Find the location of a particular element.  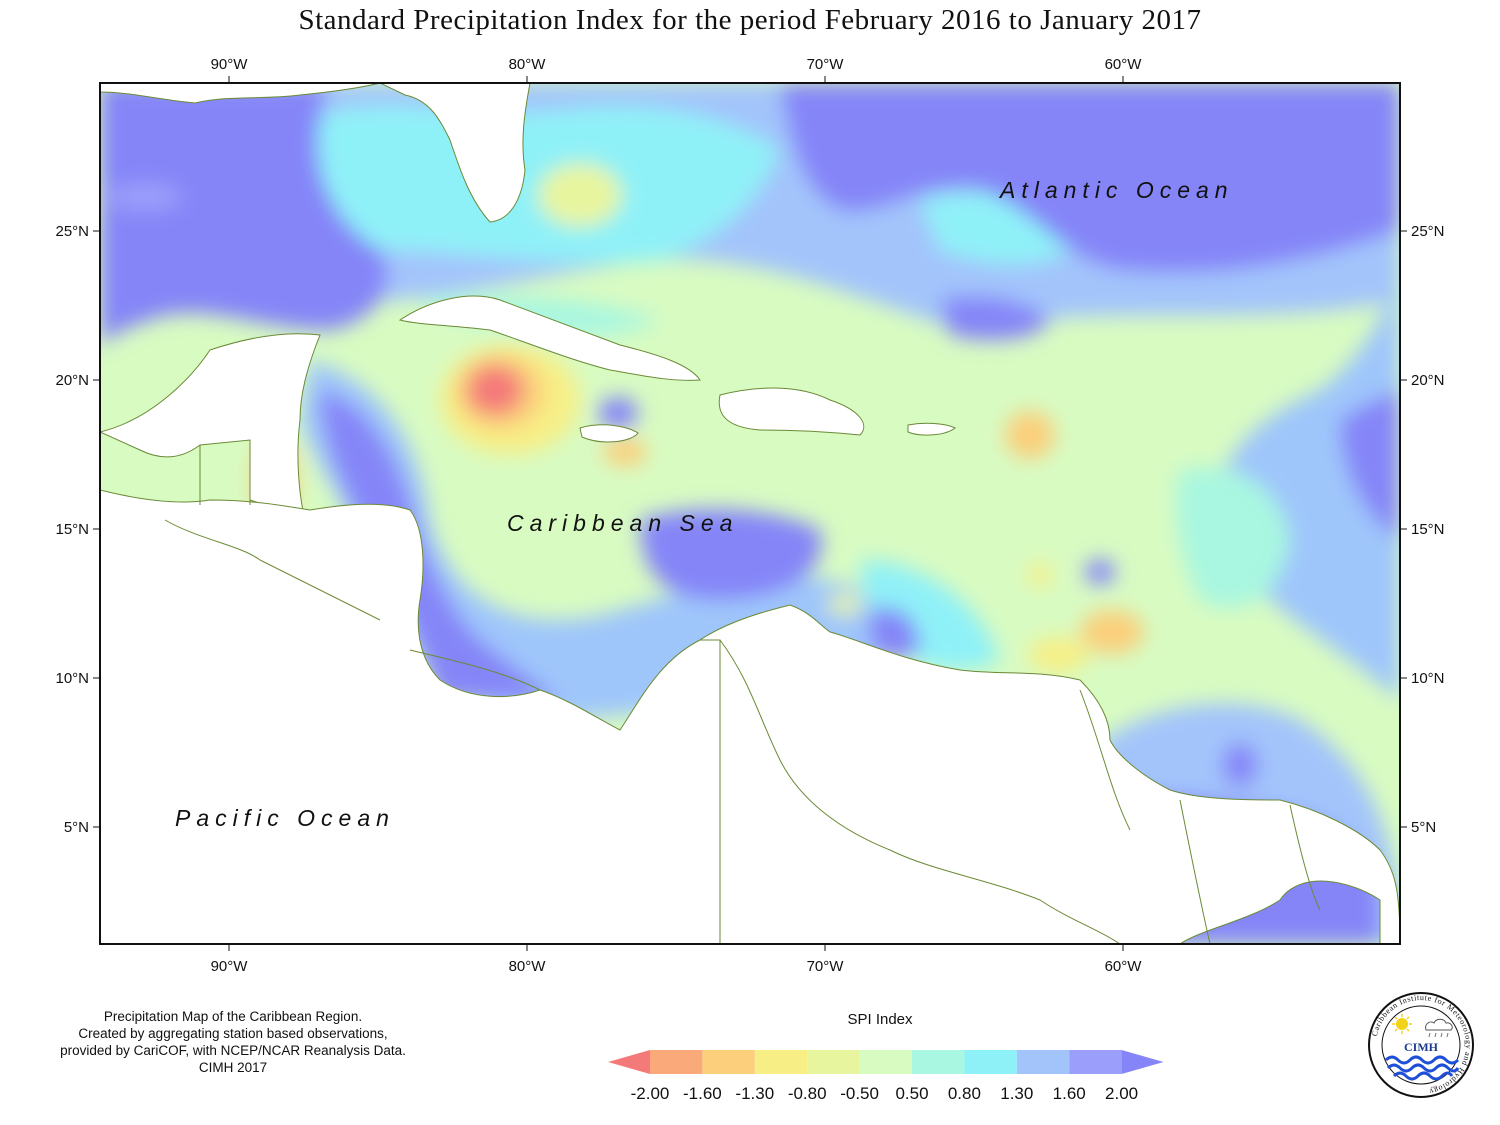

atlantic-ocean-label: Atlantic Ocean is located at coordinates (1116, 190).